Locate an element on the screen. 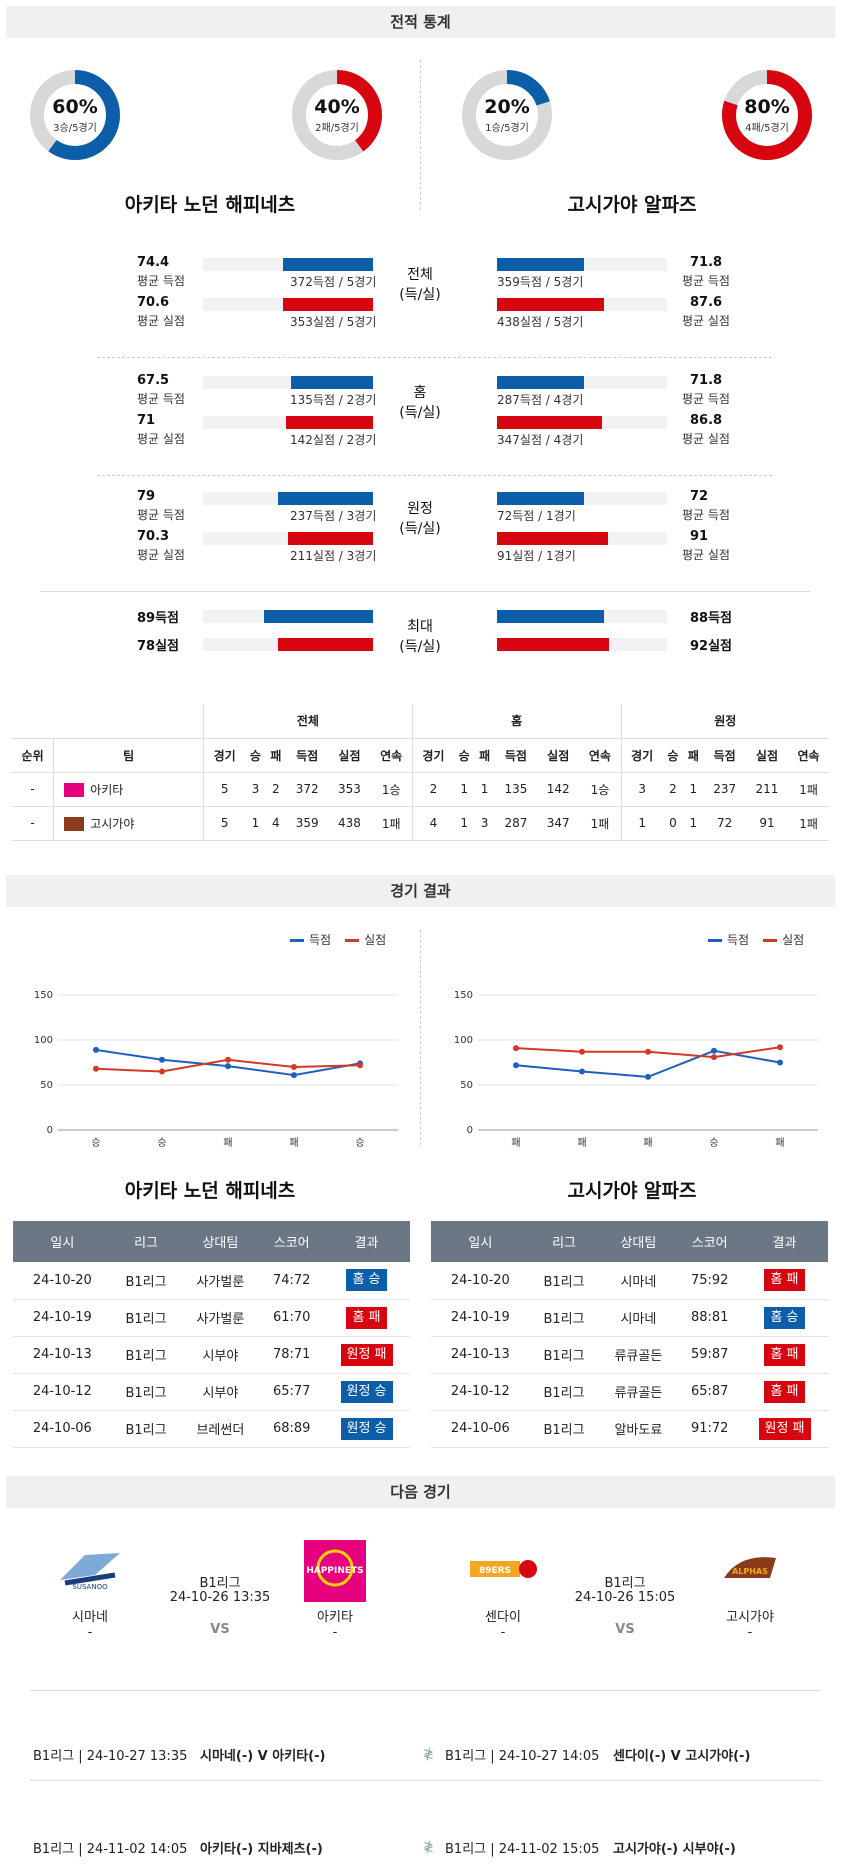  legend-label: 실점 is located at coordinates (793, 940).